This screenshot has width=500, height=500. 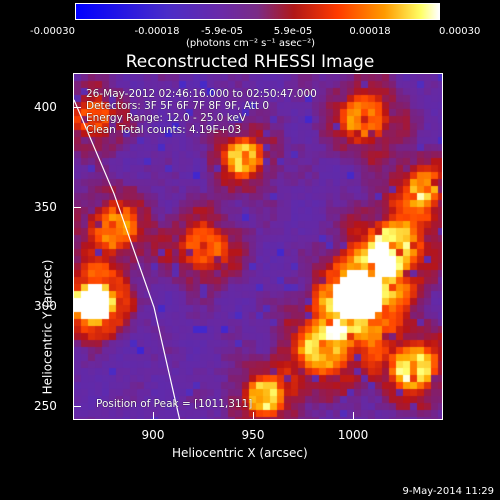 I want to click on annotation-peak: Position of Peak = [1011,311], so click(x=174, y=404).